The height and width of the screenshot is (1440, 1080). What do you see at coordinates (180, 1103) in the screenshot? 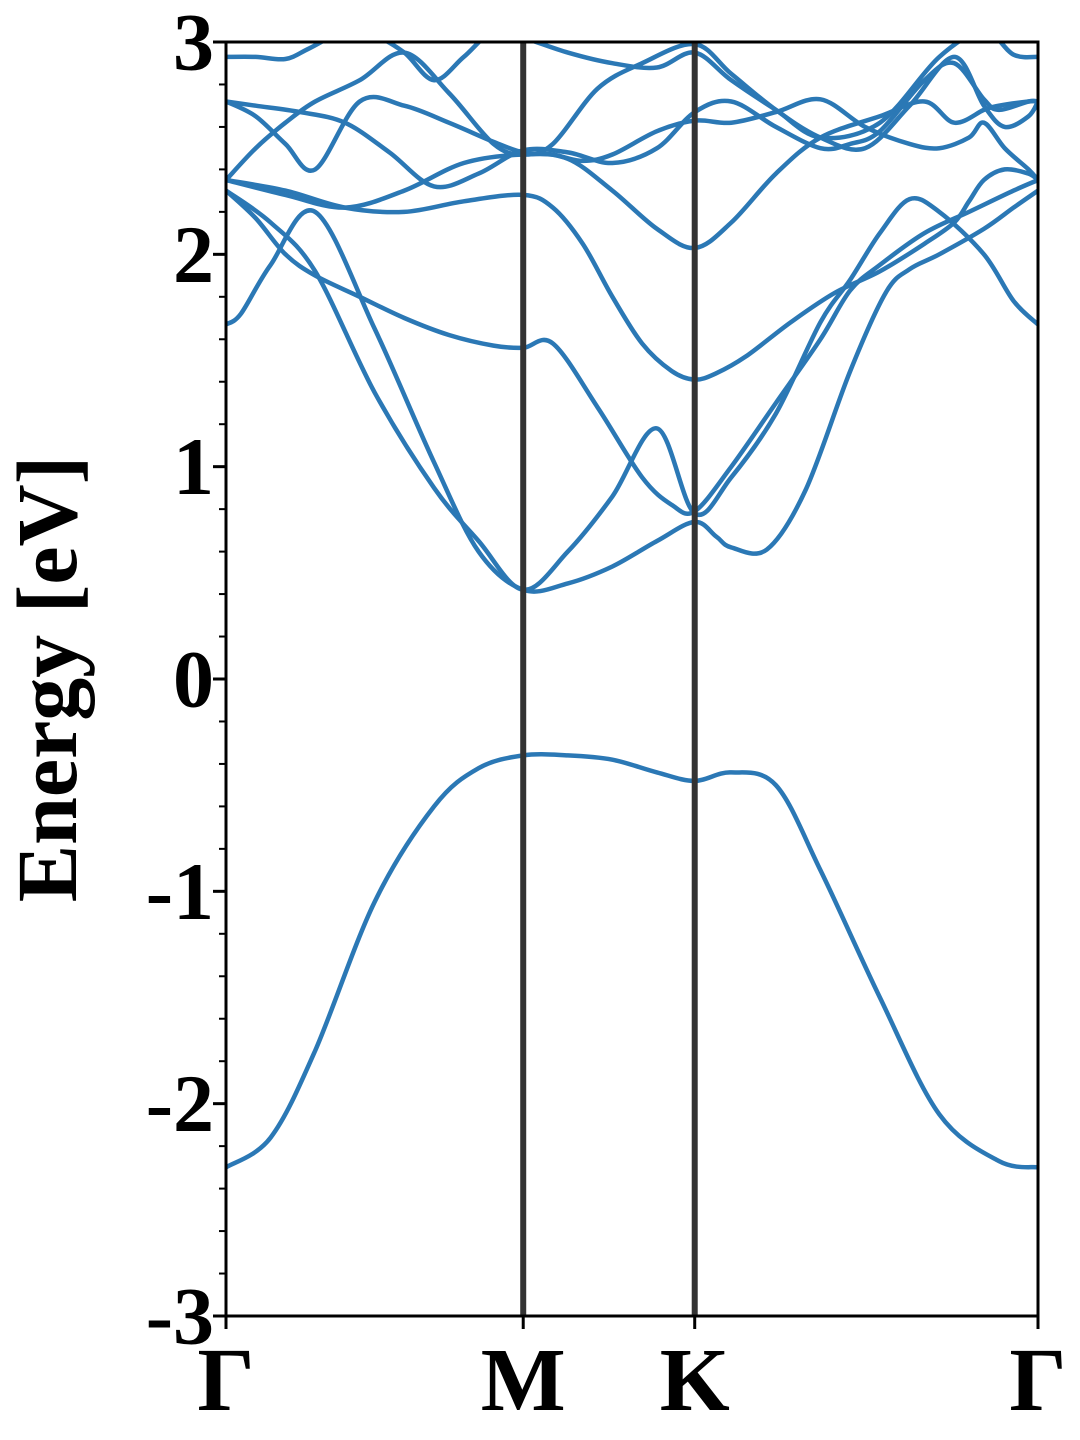
I see `y-tick-label: -2` at bounding box center [180, 1103].